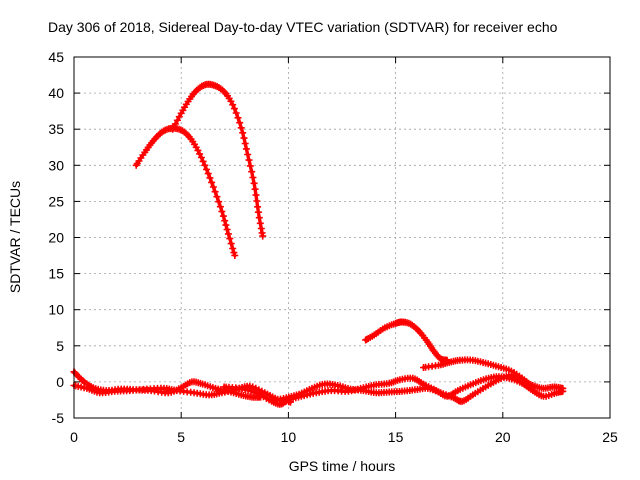  Describe the element at coordinates (56, 57) in the screenshot. I see `y-tick-label: 45` at that location.